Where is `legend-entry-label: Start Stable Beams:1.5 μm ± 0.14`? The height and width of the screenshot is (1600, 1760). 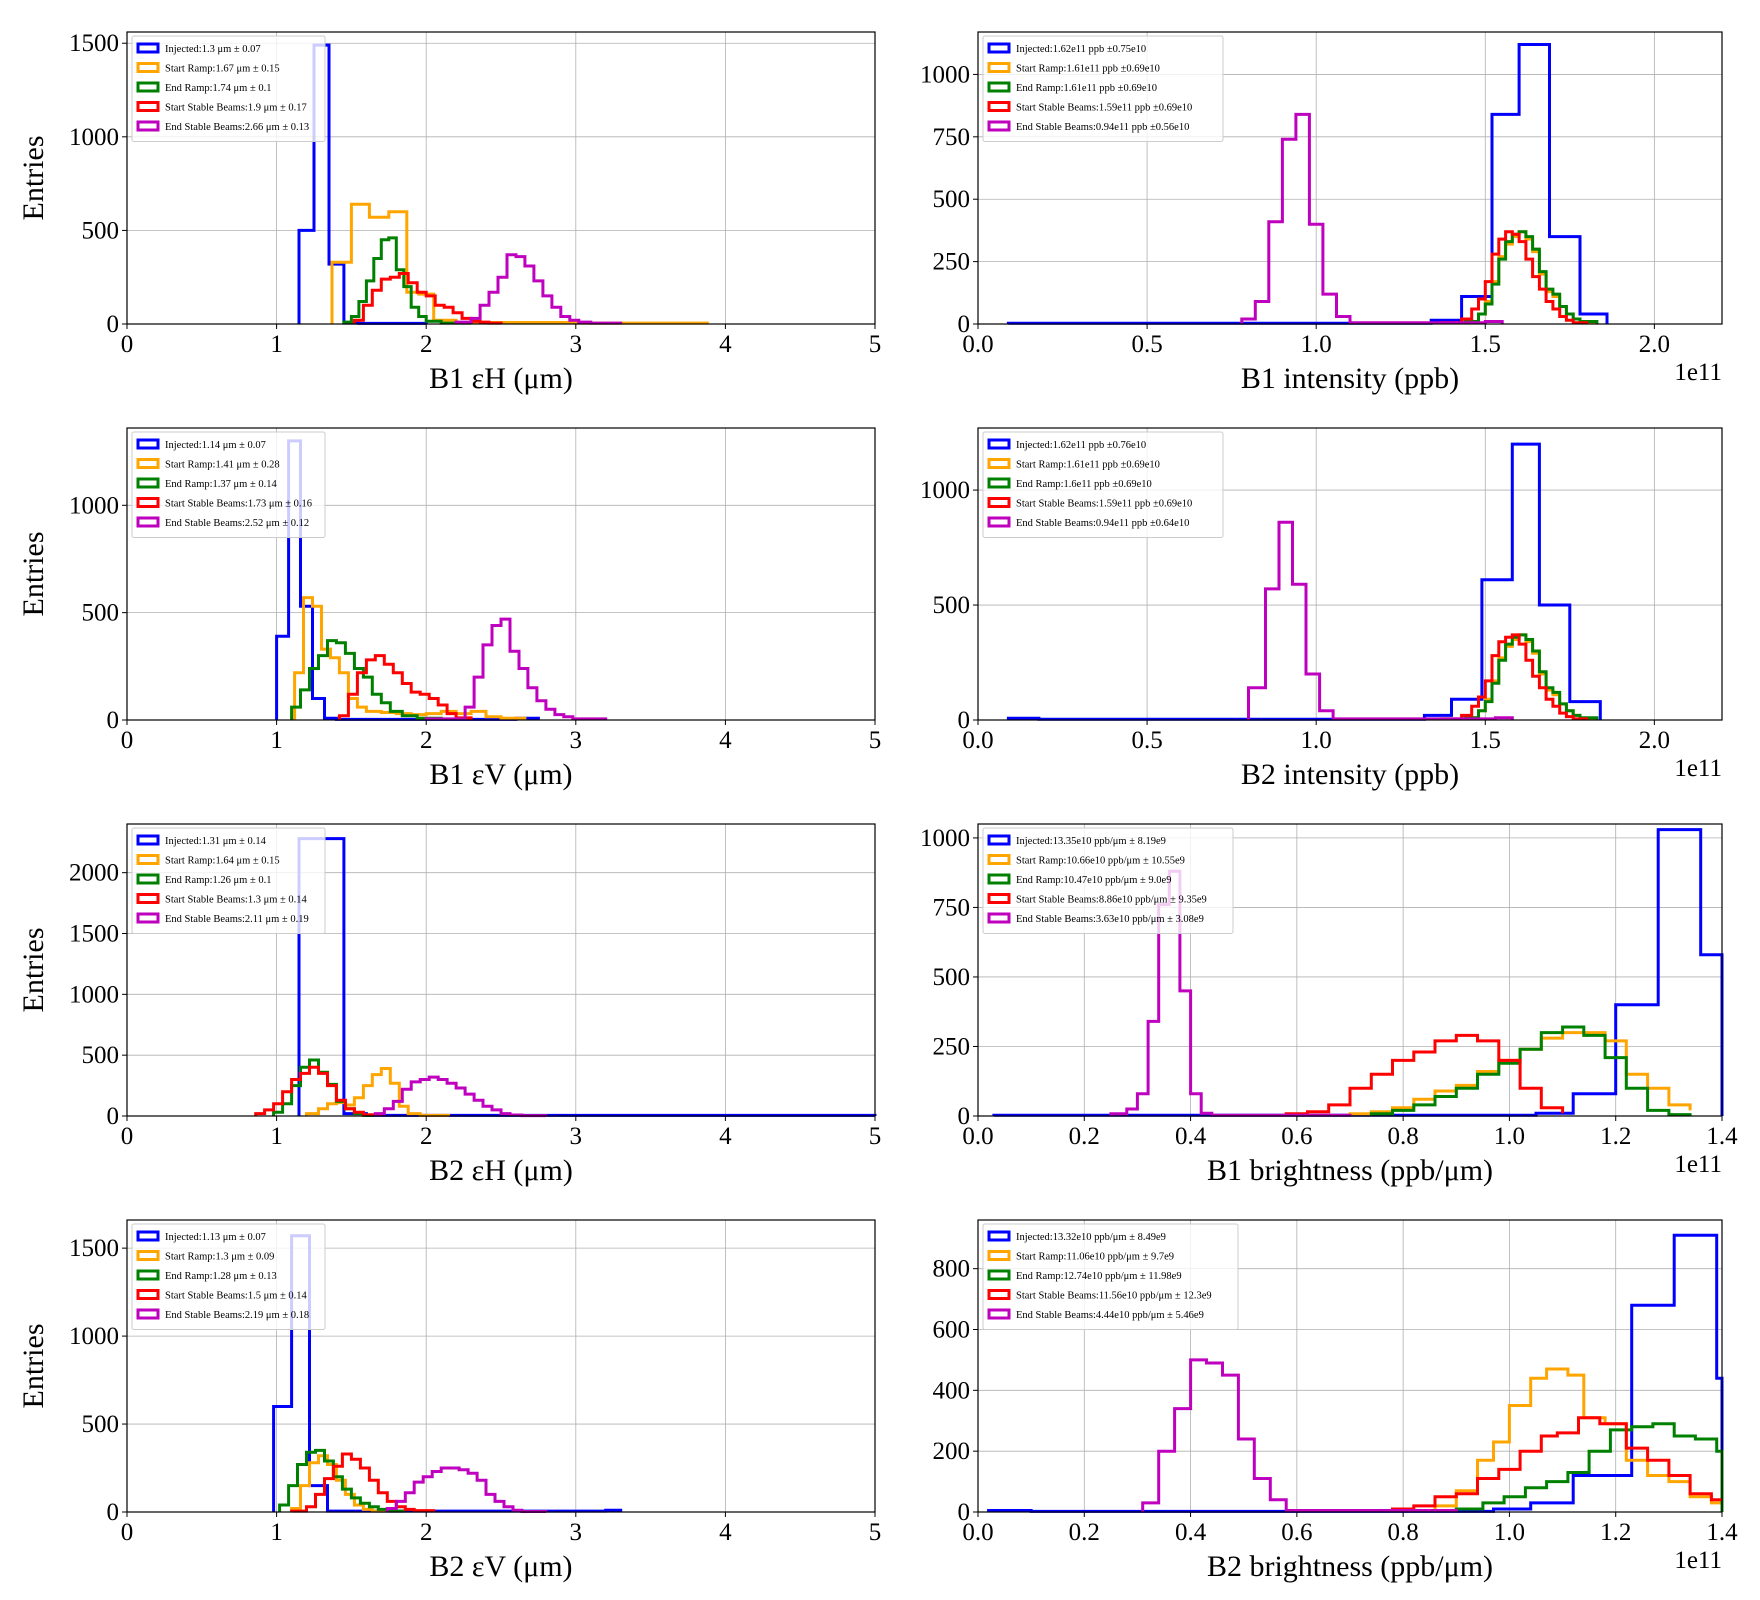 legend-entry-label: Start Stable Beams:1.5 μm ± 0.14 is located at coordinates (236, 1296).